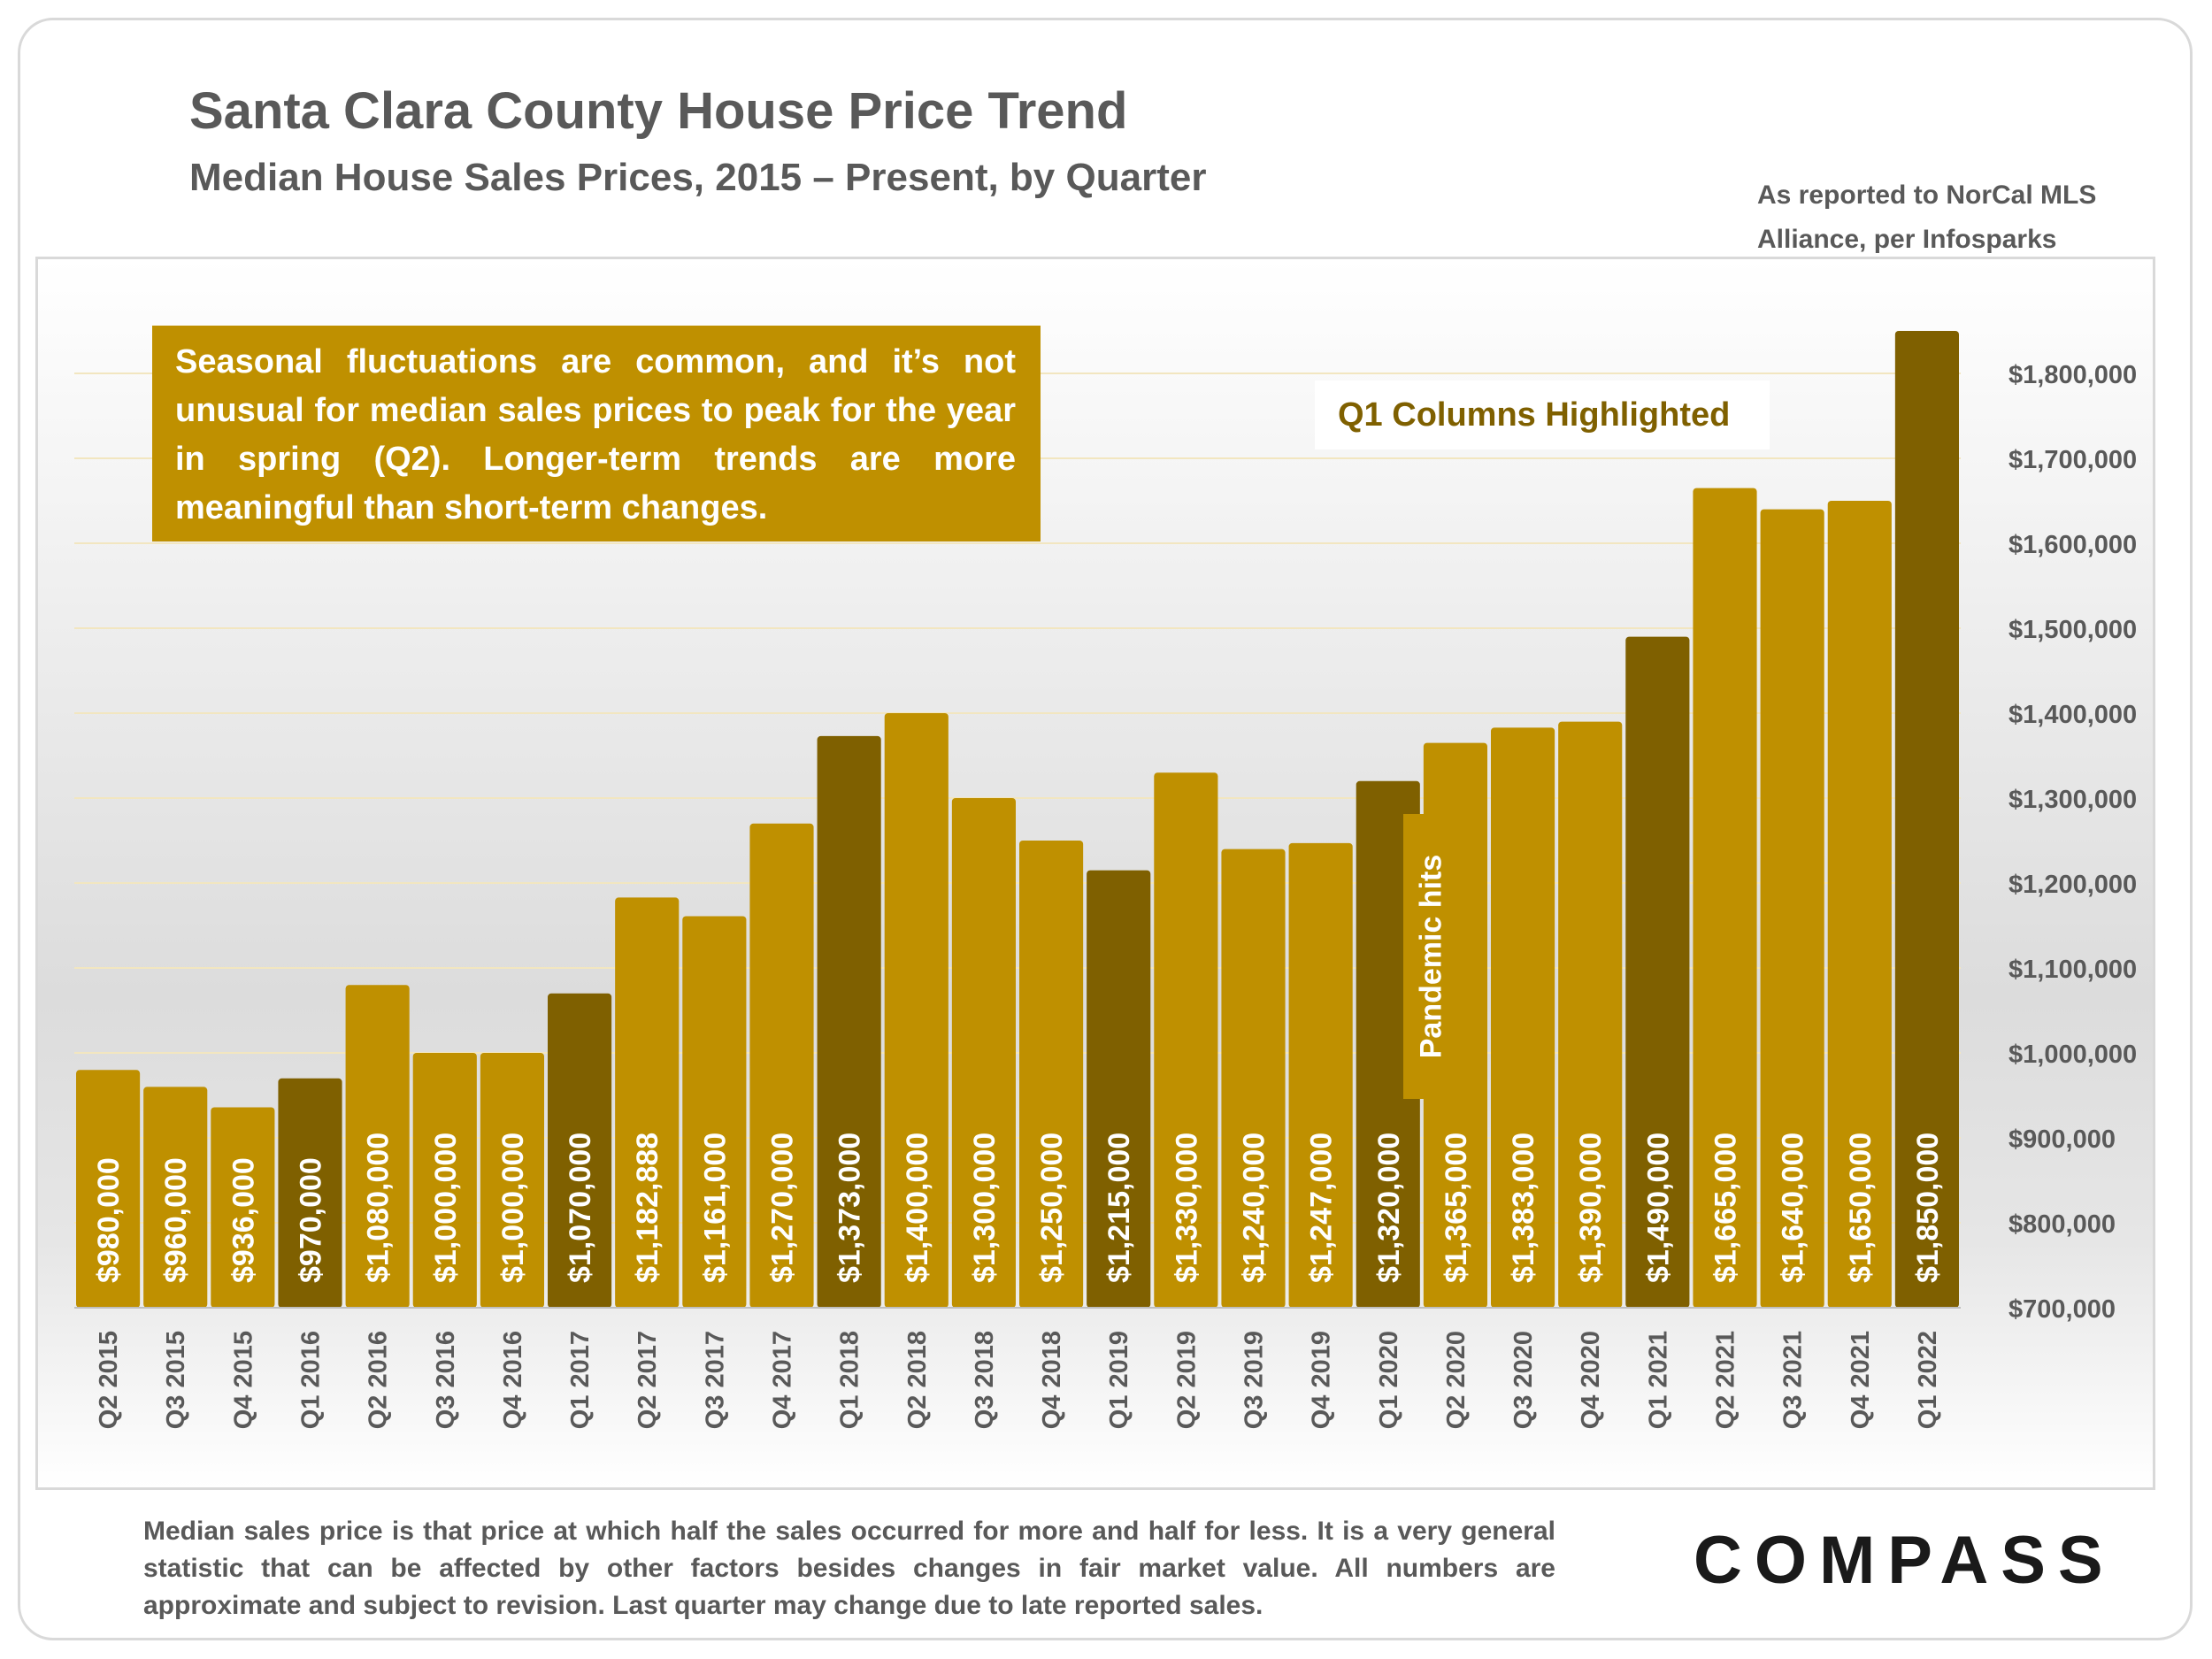  I want to click on x-tick-label: Q3 2018, so click(985, 1380).